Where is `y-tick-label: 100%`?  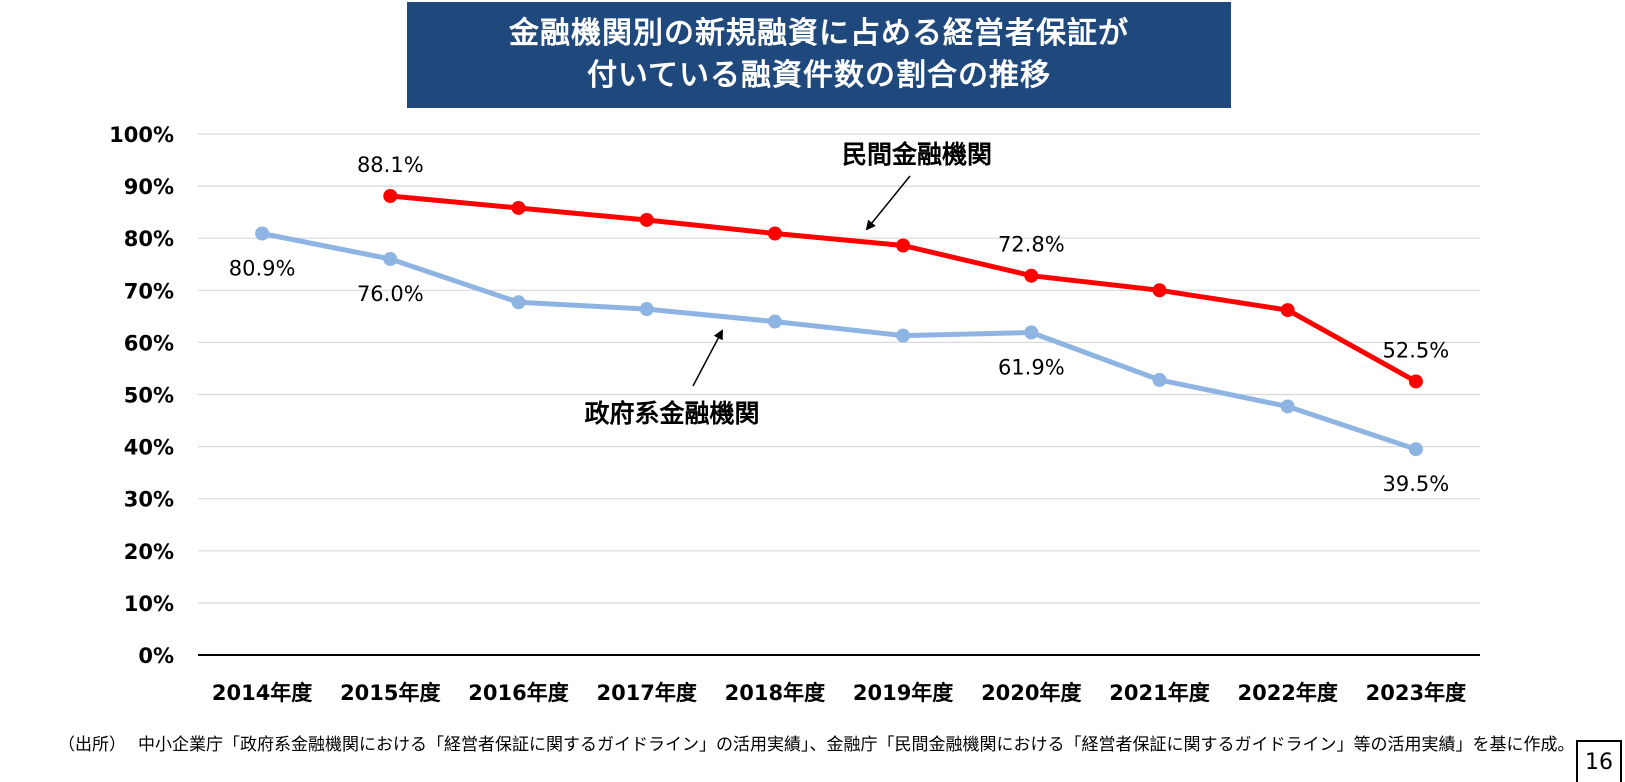 y-tick-label: 100% is located at coordinates (141, 135).